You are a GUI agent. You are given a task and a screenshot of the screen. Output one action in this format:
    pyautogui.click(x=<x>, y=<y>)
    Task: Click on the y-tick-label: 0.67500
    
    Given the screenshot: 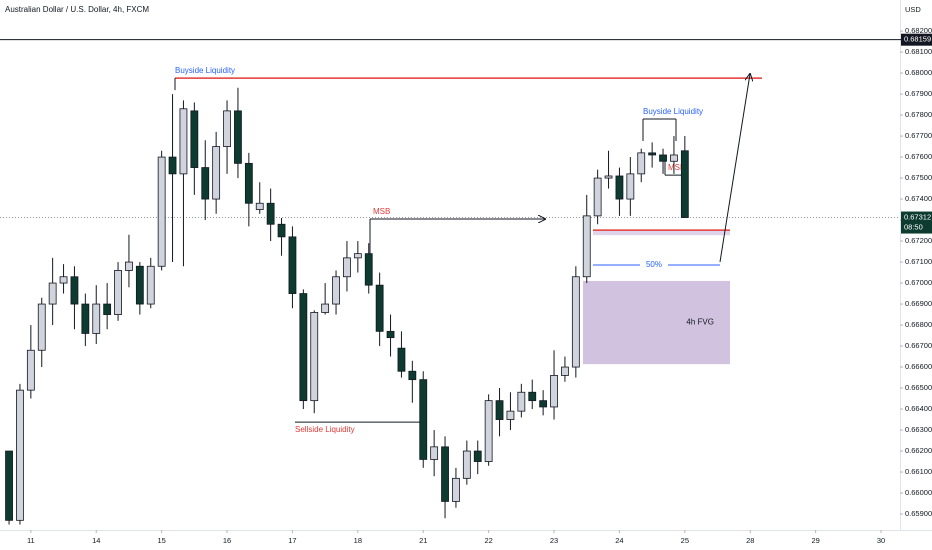 What is the action you would take?
    pyautogui.click(x=918, y=177)
    